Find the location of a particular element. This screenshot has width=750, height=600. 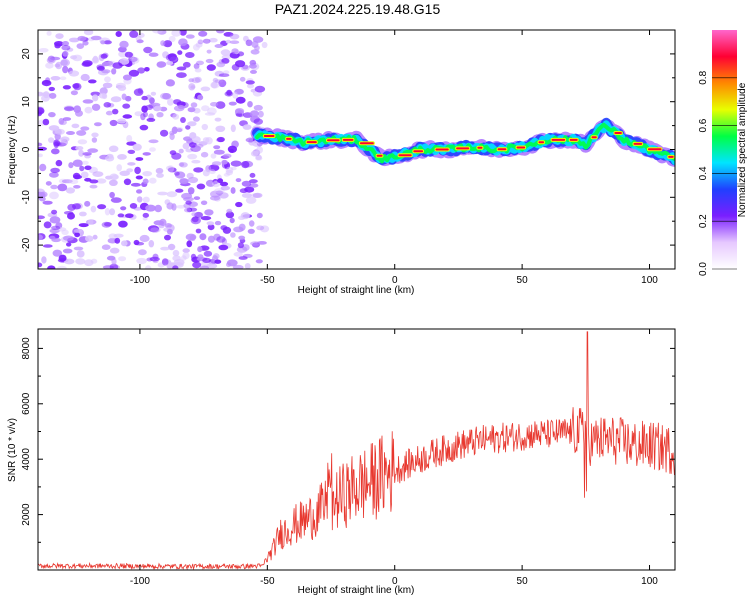

spectrogram-y-tick-label: -10 is located at coordinates (26, 197).